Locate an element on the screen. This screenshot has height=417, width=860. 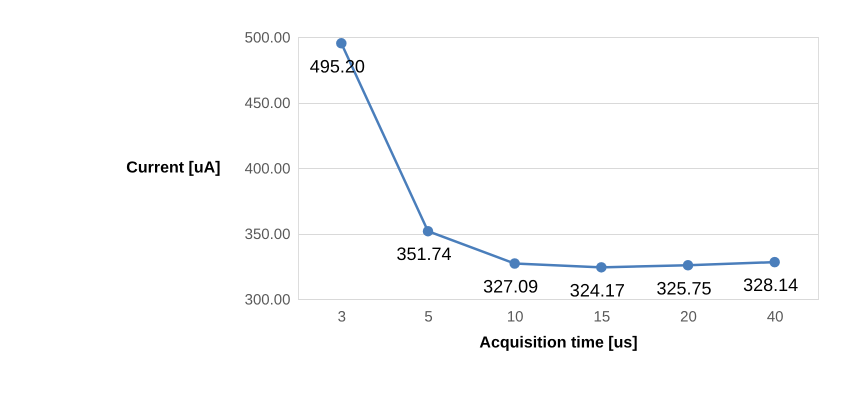
data-label: 327.09 is located at coordinates (510, 286).